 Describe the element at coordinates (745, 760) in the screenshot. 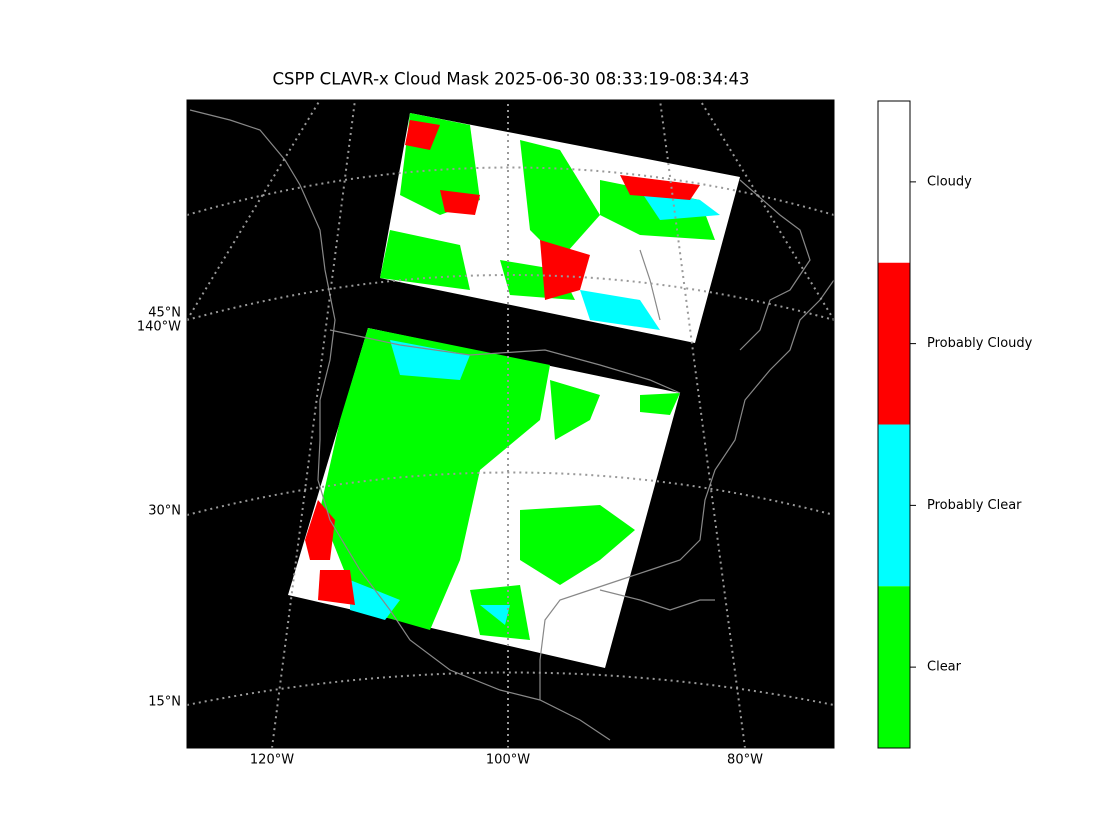

I see `lon-label: 80°W` at that location.